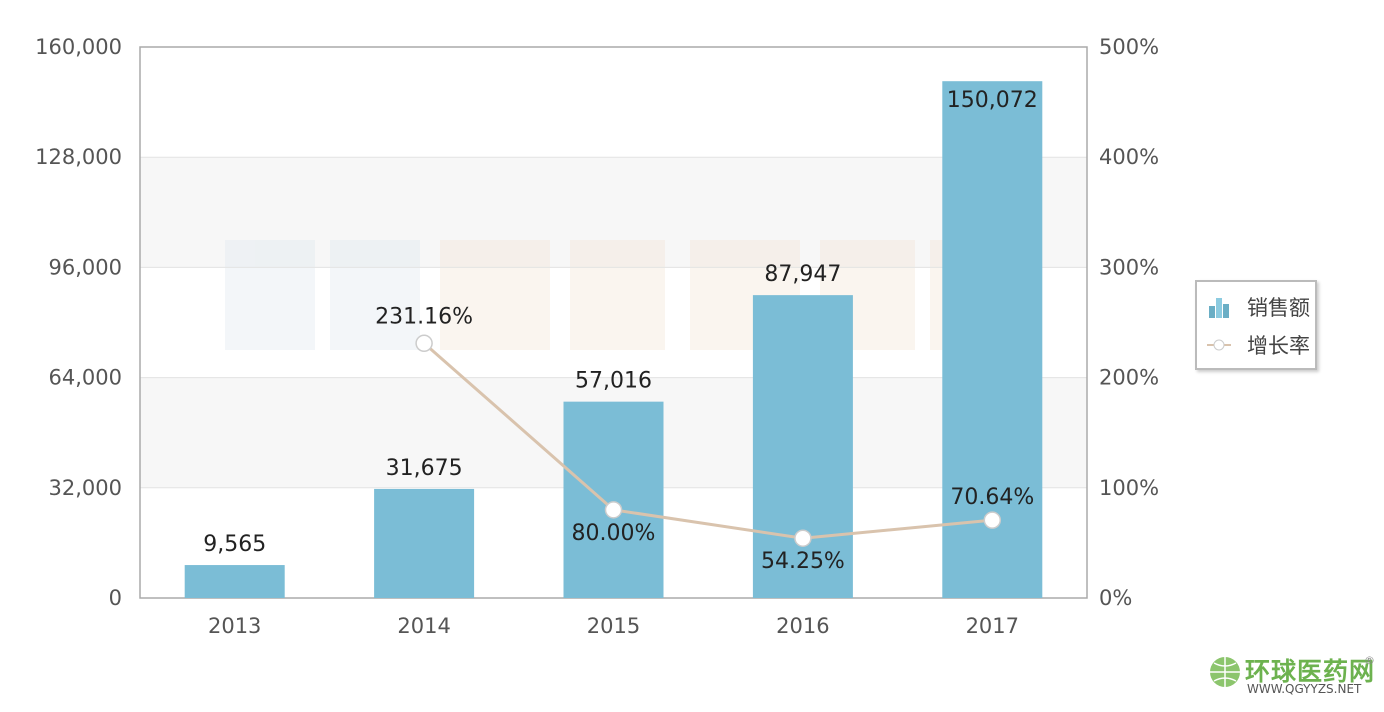 The height and width of the screenshot is (712, 1384). Describe the element at coordinates (1219, 308) in the screenshot. I see `bar-chart-icon` at that location.